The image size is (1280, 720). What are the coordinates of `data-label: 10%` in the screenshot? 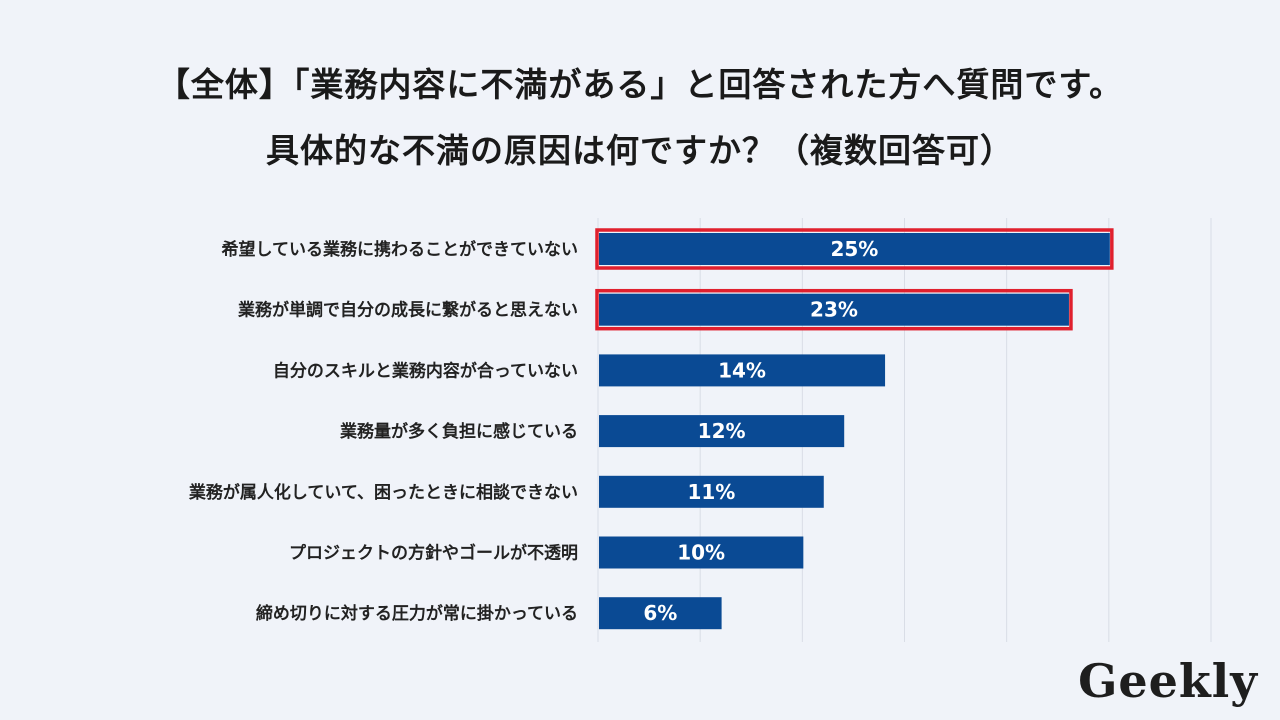 It's located at (701, 553).